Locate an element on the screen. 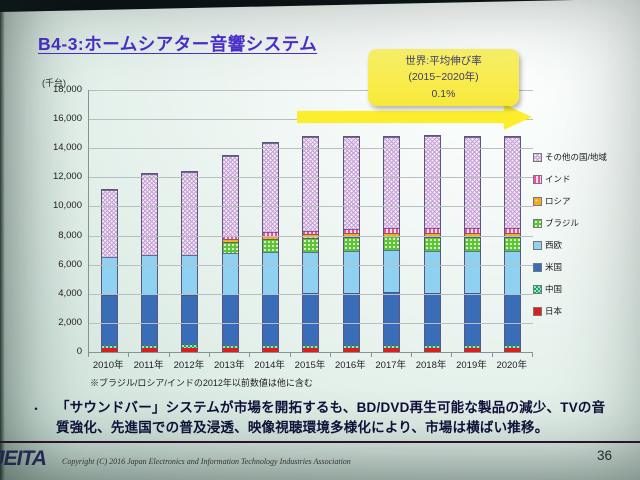 Image resolution: width=640 pixels, height=480 pixels. legend-label: ブラジル is located at coordinates (562, 223).